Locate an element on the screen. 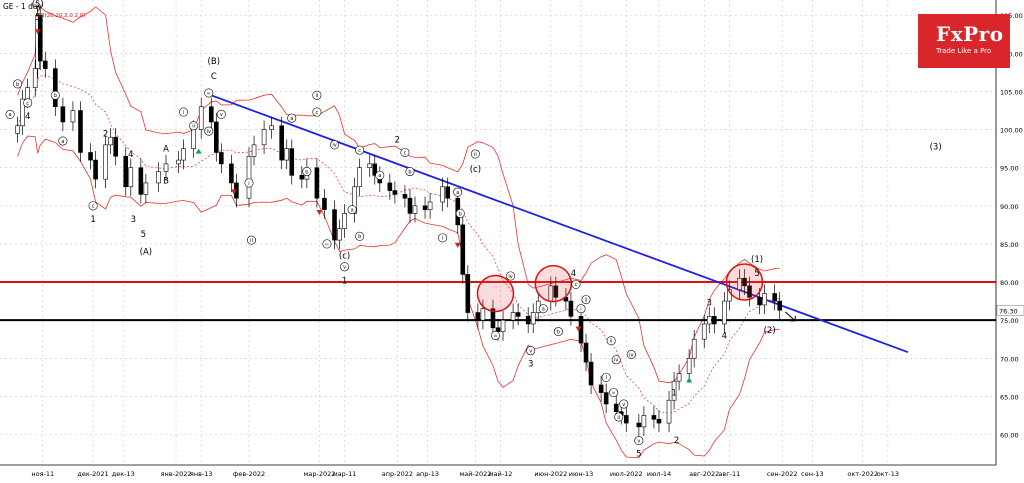 Image resolution: width=1024 pixels, height=483 pixels. x-tick-label: апр-13 is located at coordinates (427, 474).